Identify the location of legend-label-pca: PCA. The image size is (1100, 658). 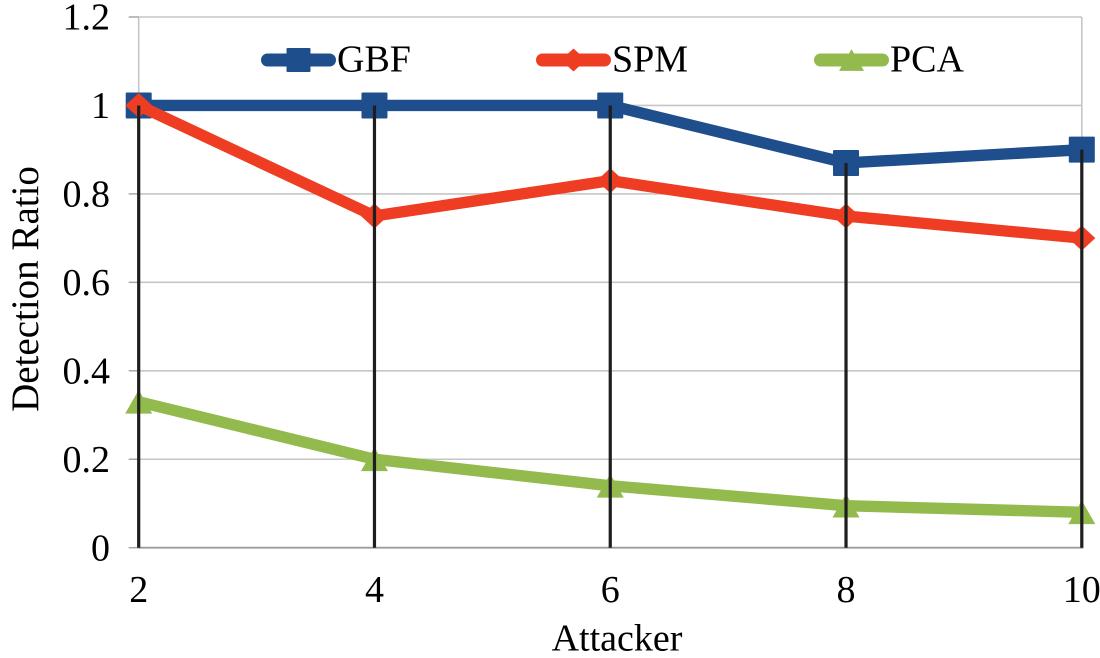
(927, 60).